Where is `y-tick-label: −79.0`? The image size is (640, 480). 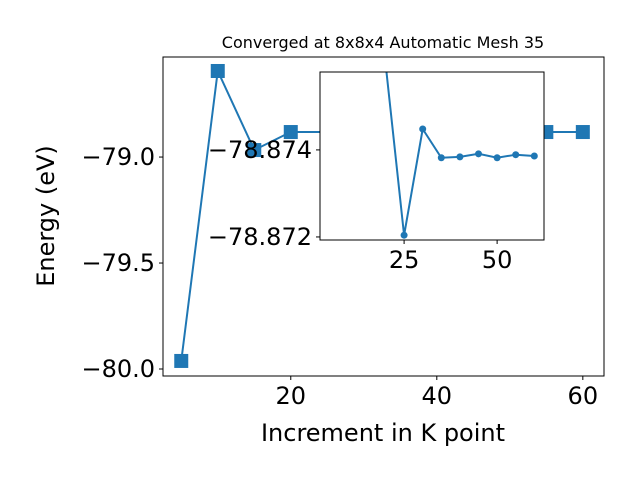
y-tick-label: −79.0 is located at coordinates (118, 157).